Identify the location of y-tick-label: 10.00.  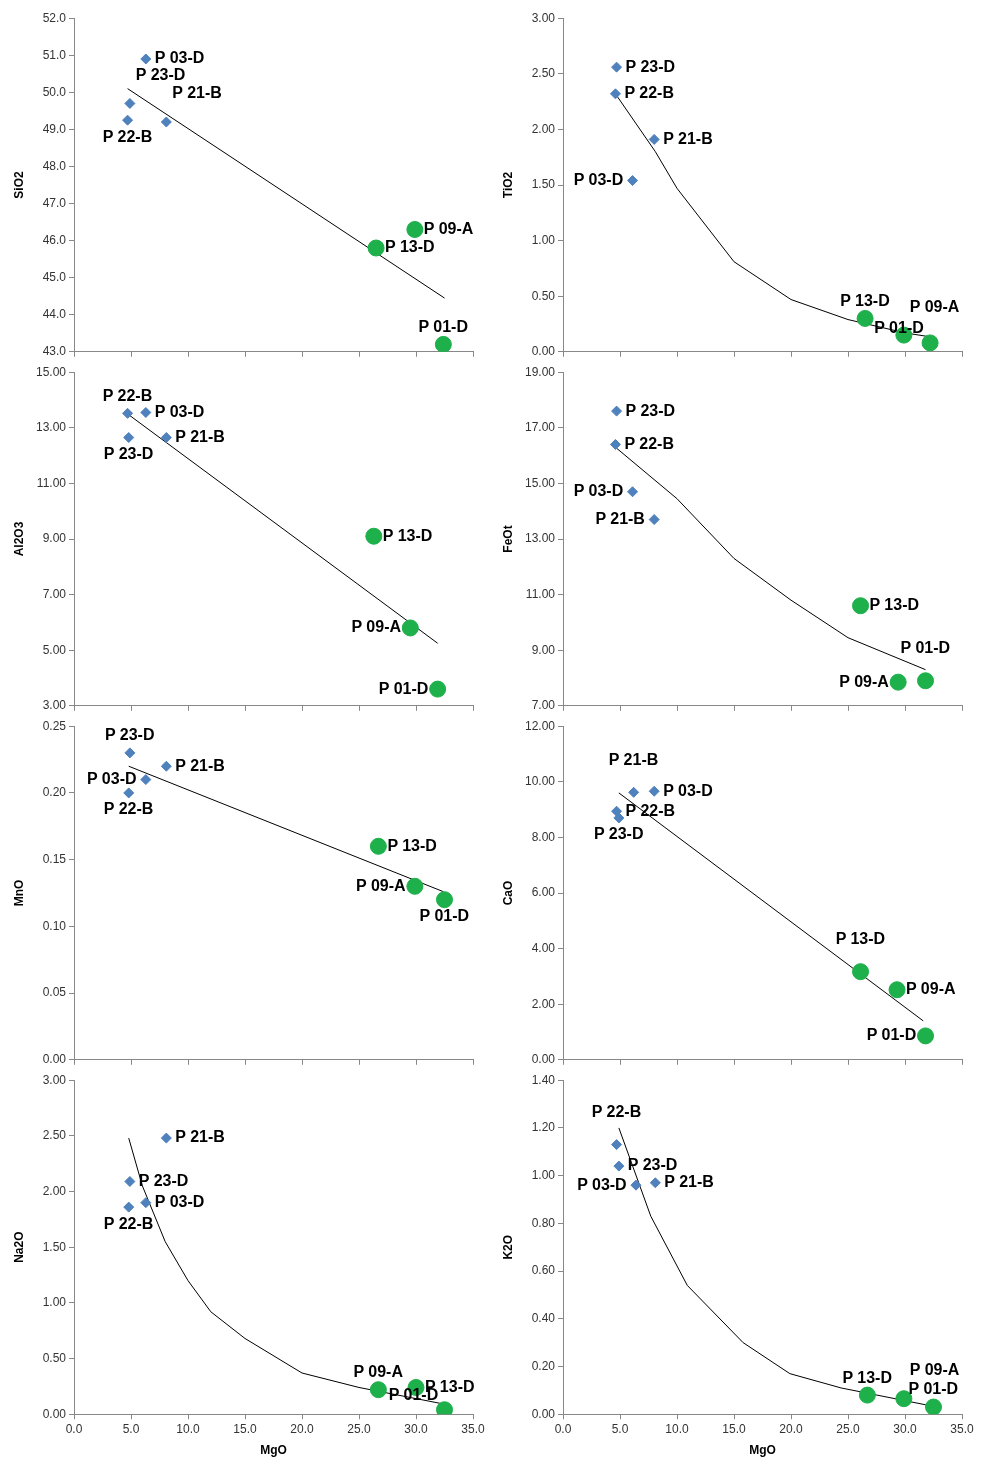
(540, 781).